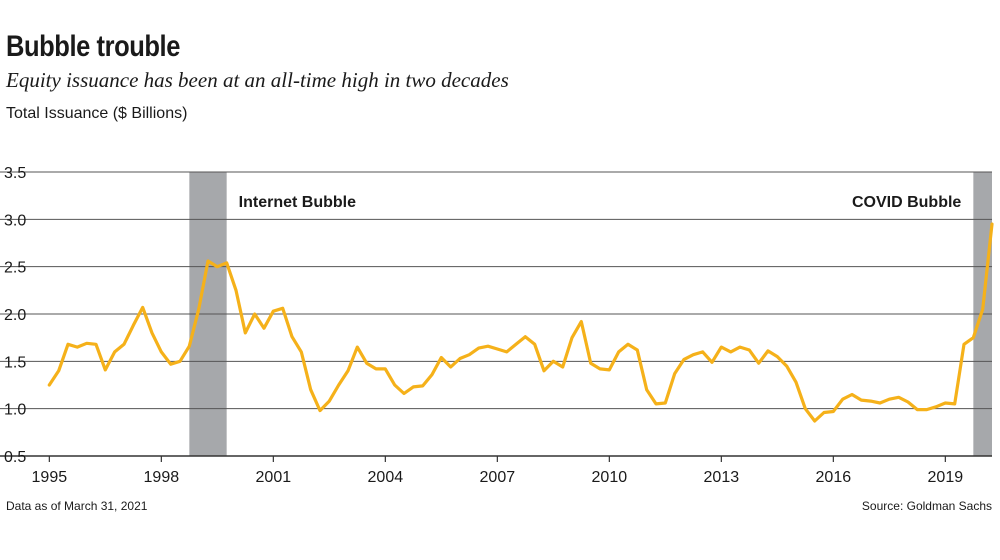  What do you see at coordinates (97, 113) in the screenshot?
I see `y-axis-label: Total Issuance ($ Billions)` at bounding box center [97, 113].